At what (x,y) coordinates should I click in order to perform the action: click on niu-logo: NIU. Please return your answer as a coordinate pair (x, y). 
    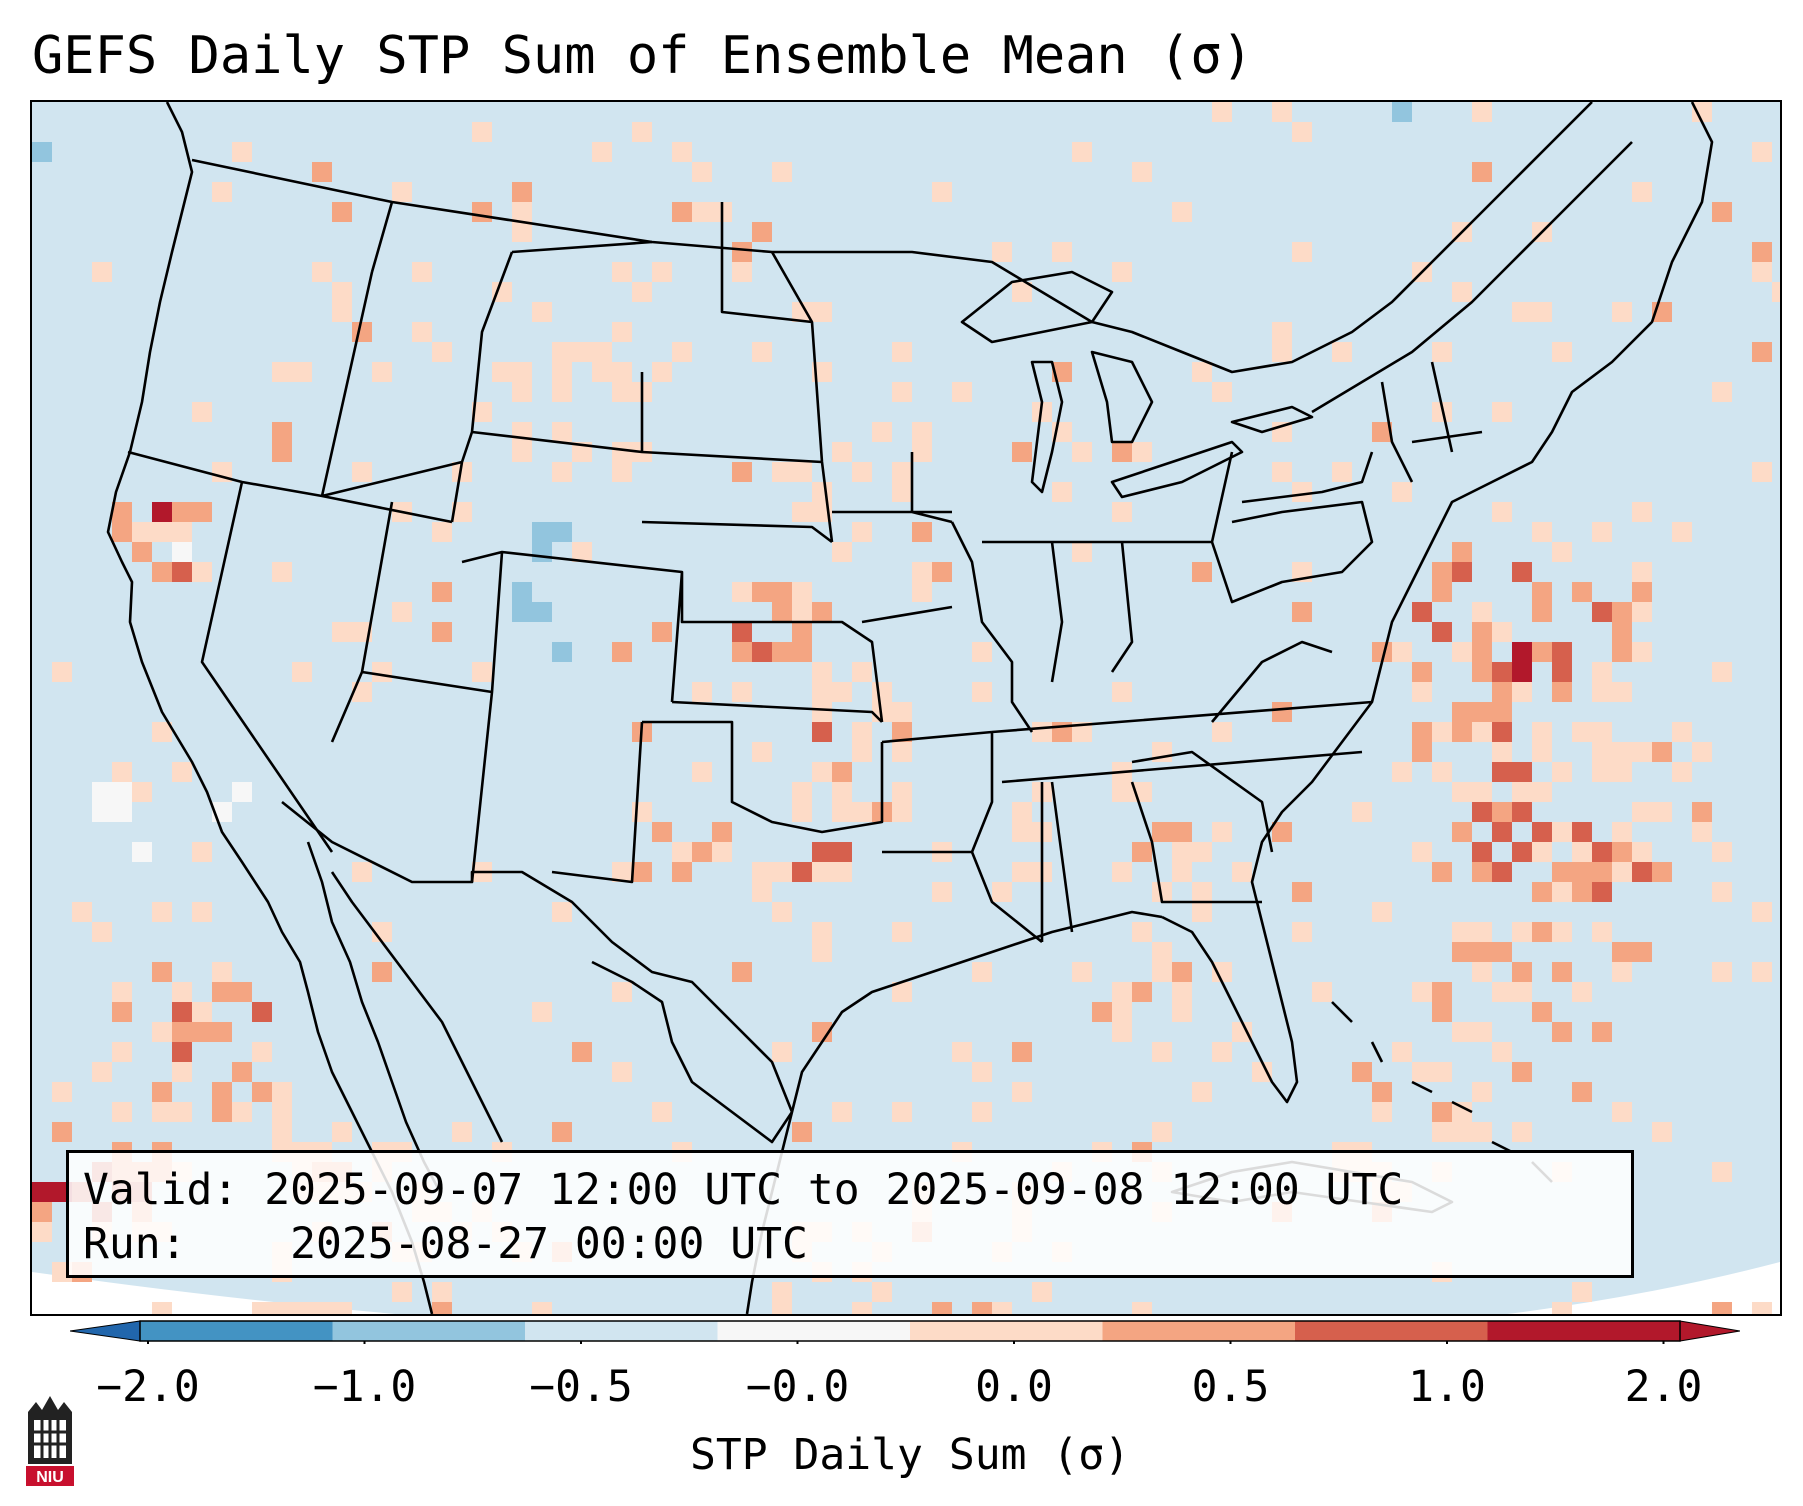
    Looking at the image, I should click on (50, 1441).